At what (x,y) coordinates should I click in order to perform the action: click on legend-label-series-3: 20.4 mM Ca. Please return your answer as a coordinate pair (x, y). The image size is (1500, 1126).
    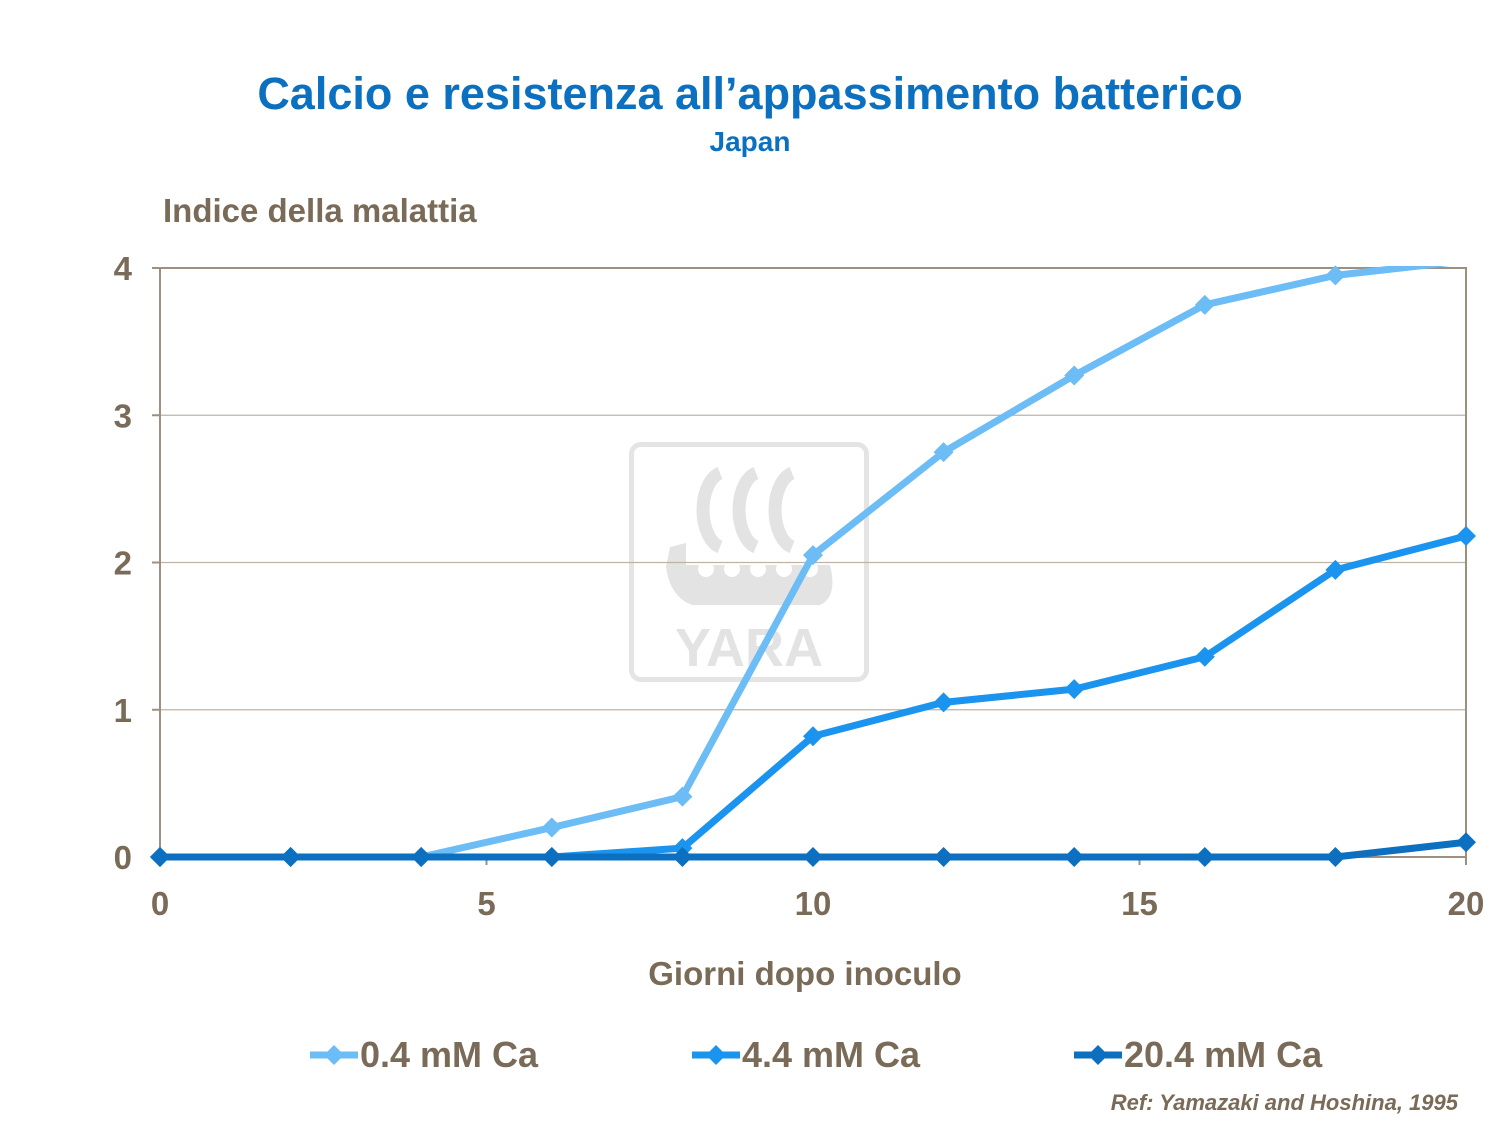
    Looking at the image, I should click on (1223, 1054).